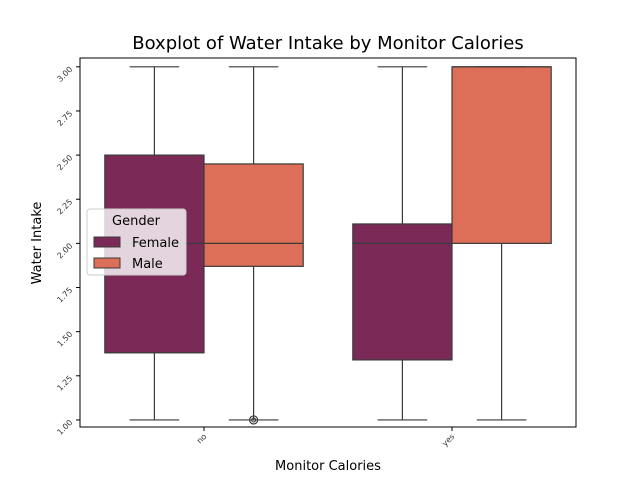 The height and width of the screenshot is (480, 640). Describe the element at coordinates (201, 438) in the screenshot. I see `x-tick-label: no` at that location.